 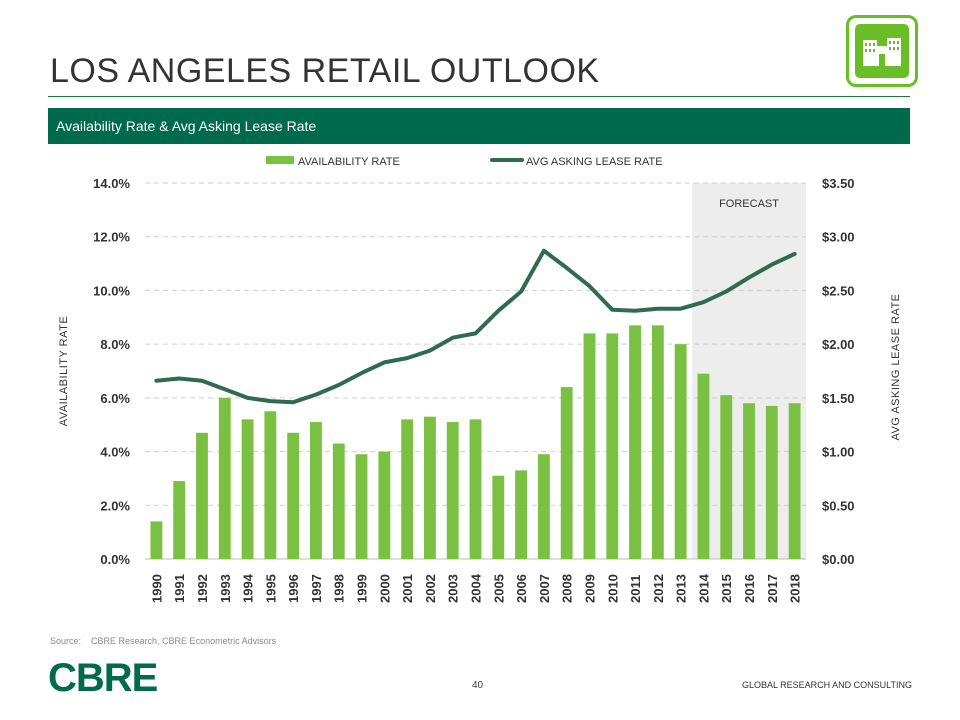 What do you see at coordinates (838, 237) in the screenshot?
I see `y-tick-label-right: $3.00` at bounding box center [838, 237].